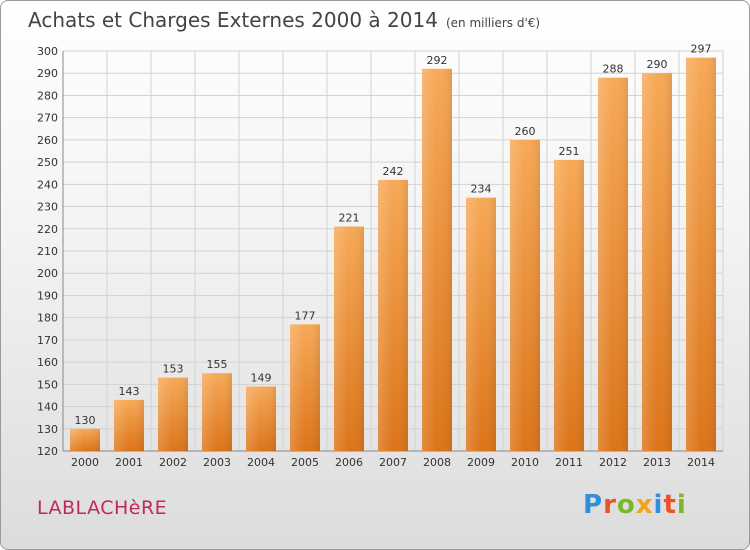 Image resolution: width=750 pixels, height=550 pixels. Describe the element at coordinates (47, 73) in the screenshot. I see `y-tick-label: 290` at that location.